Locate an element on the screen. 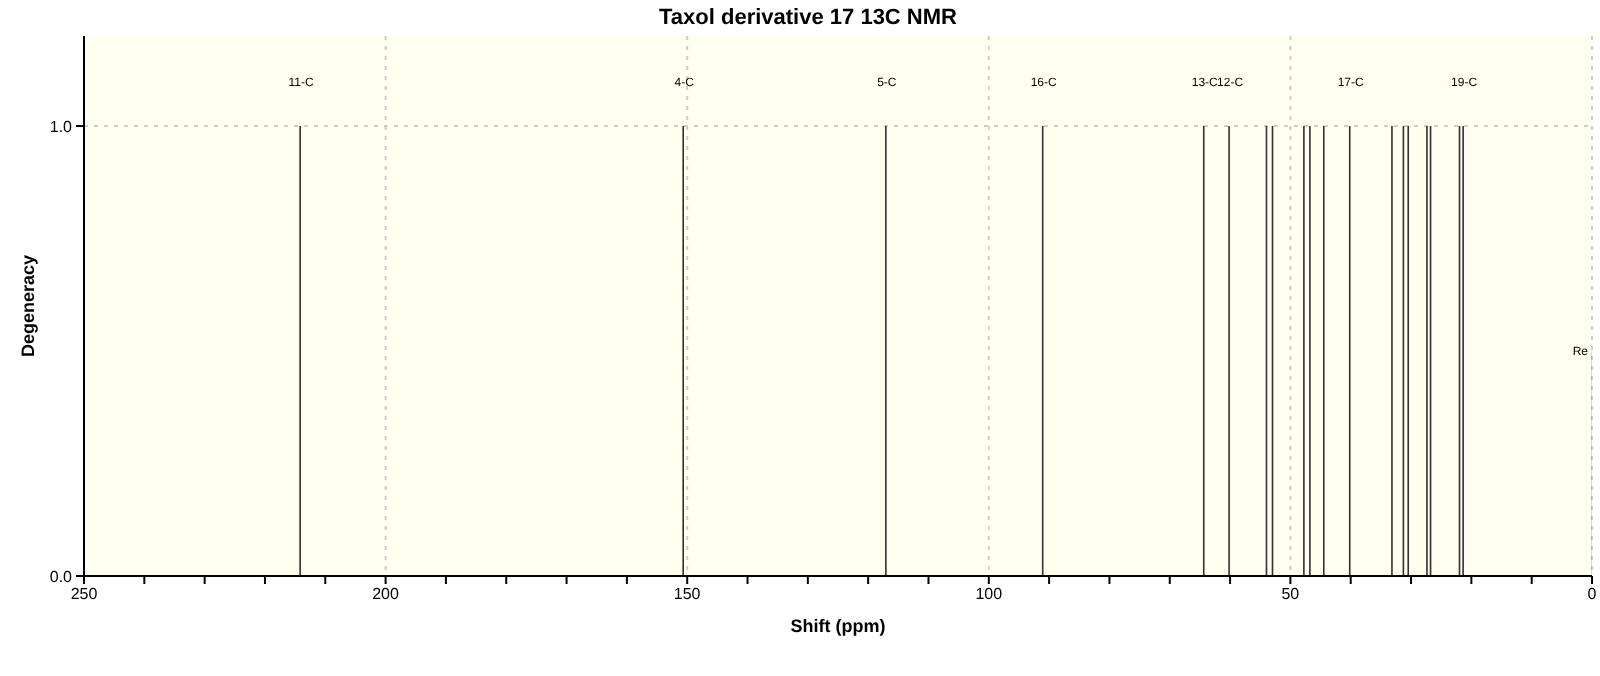 Image resolution: width=1600 pixels, height=676 pixels. x-tick-label: 150 is located at coordinates (687, 594).